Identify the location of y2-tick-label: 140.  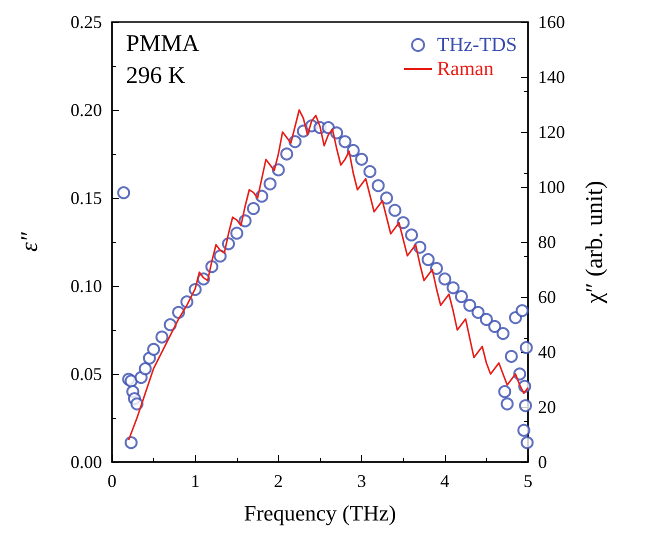
(551, 77).